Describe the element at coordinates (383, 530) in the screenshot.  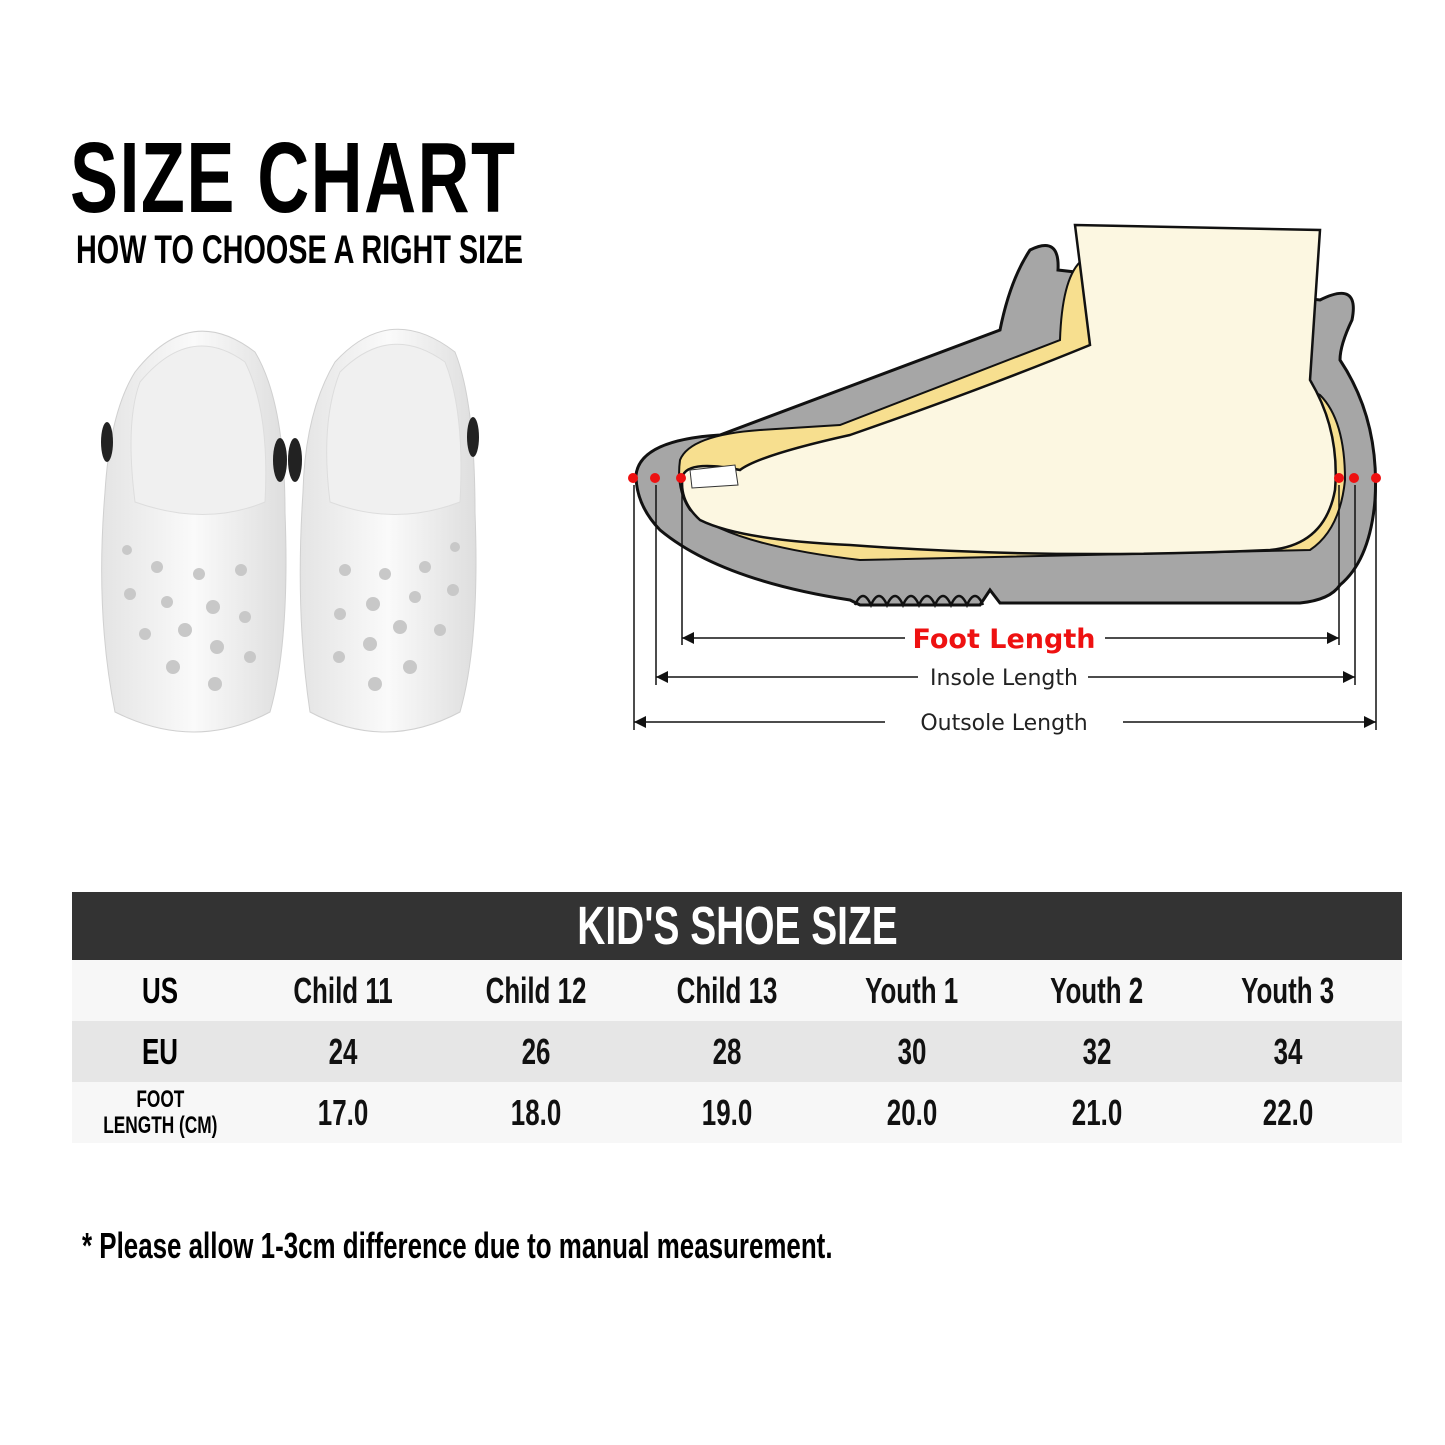
I see `right-clog` at that location.